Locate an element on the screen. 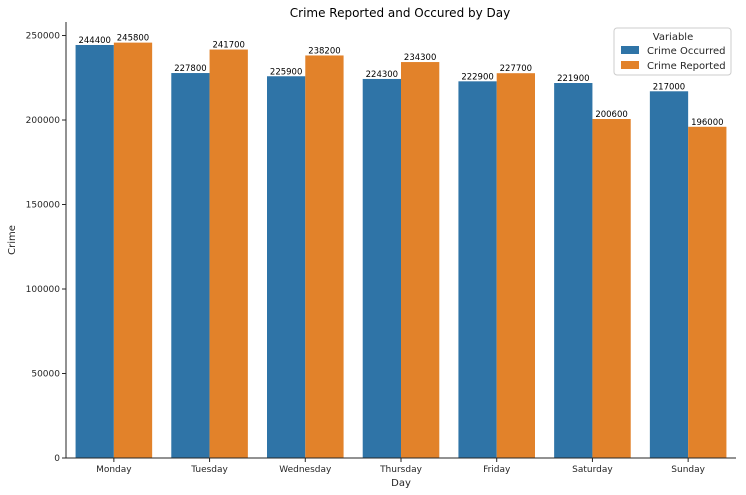  legend-label-crime-reported: Crime Reported is located at coordinates (686, 66).